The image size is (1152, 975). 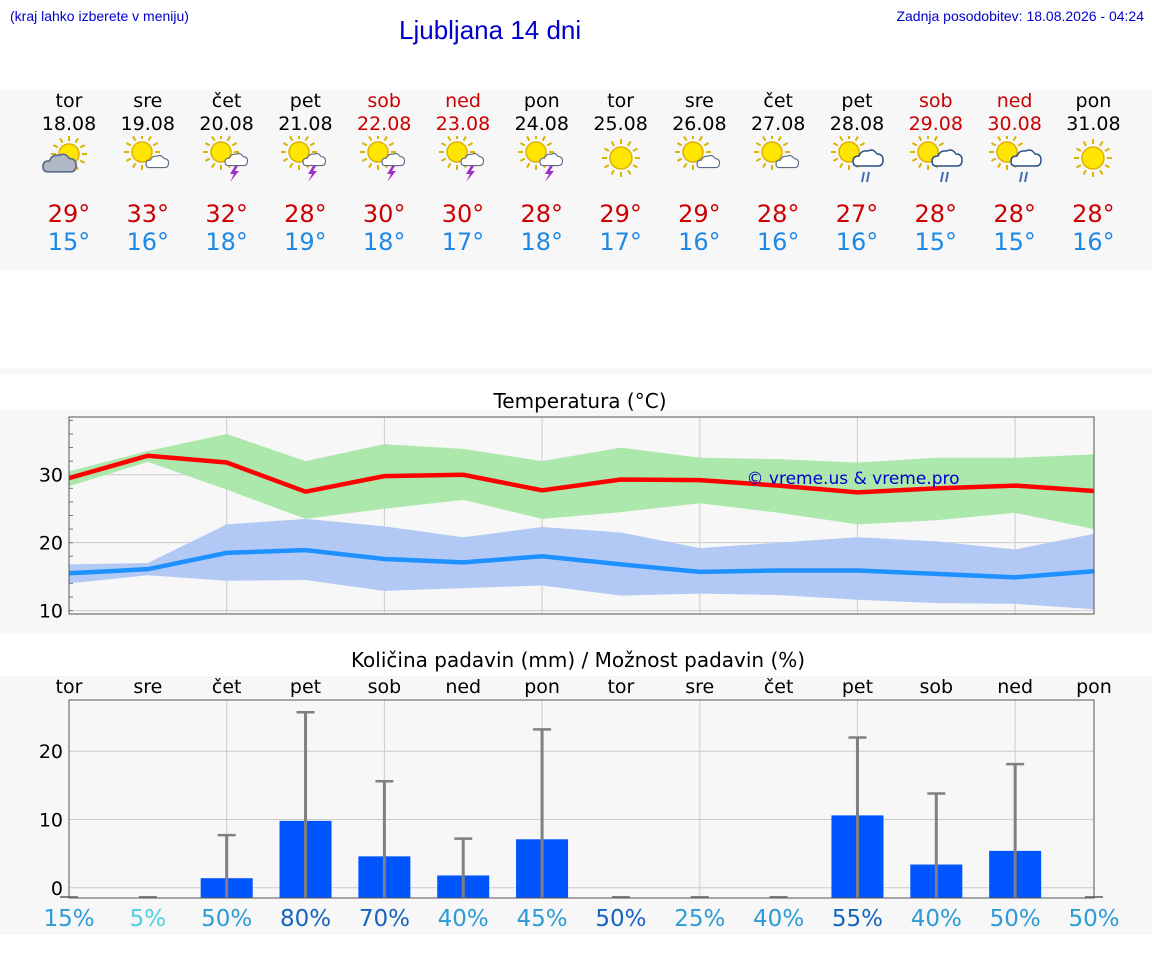 What do you see at coordinates (305, 124) in the screenshot?
I see `day-date: 21.08` at bounding box center [305, 124].